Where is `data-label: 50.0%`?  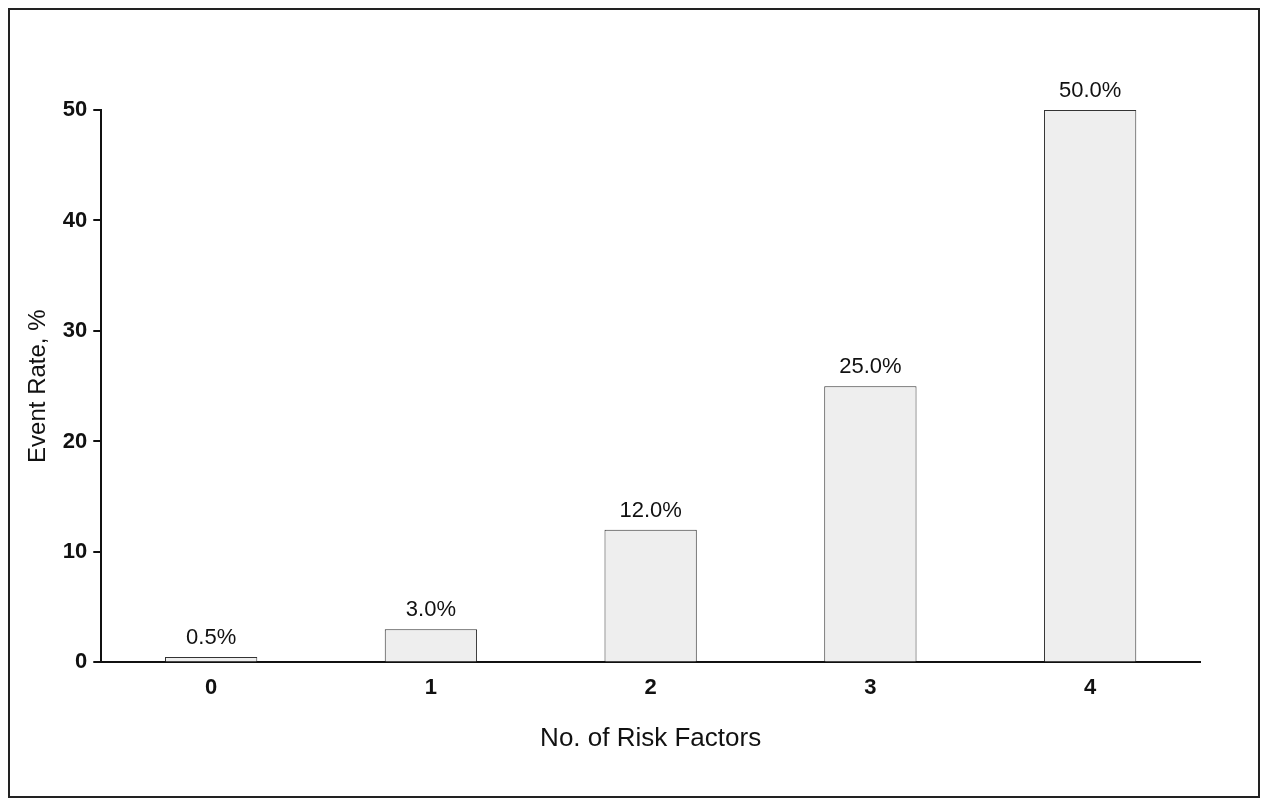 data-label: 50.0% is located at coordinates (1090, 90).